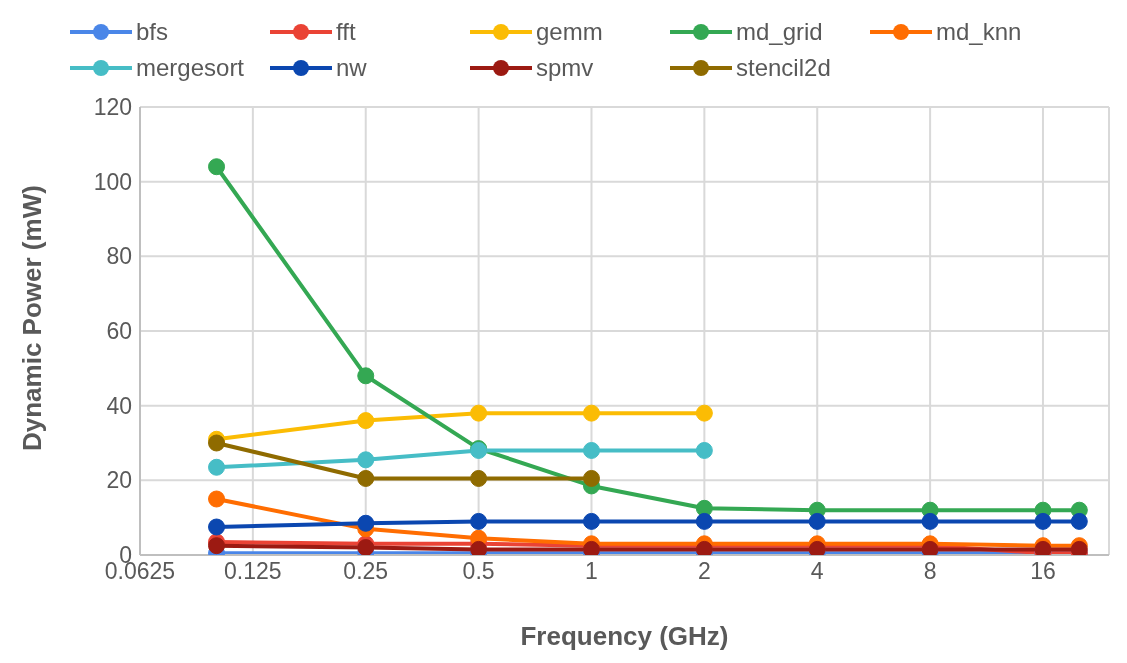 This screenshot has height=663, width=1127. Describe the element at coordinates (591, 571) in the screenshot. I see `x-tick-label: 1` at that location.